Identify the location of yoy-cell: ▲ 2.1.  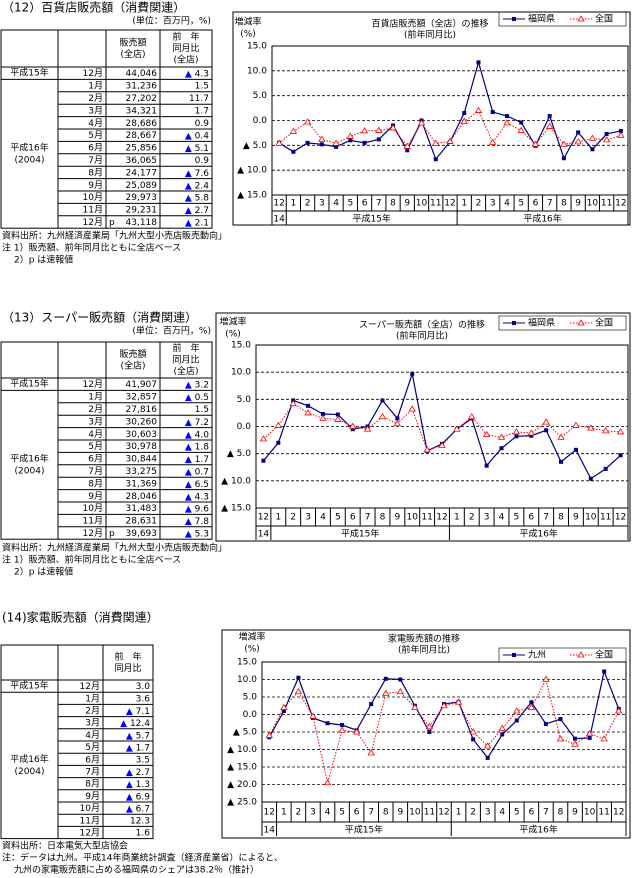
(197, 223).